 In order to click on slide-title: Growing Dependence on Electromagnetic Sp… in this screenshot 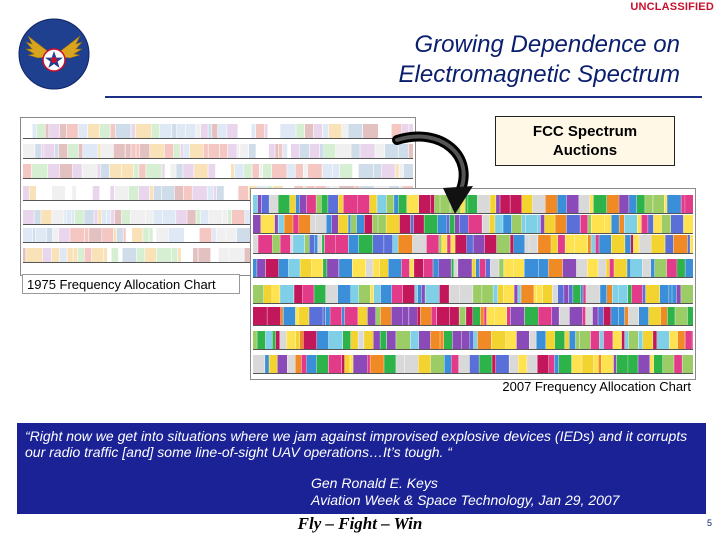, I will do `click(470, 60)`.